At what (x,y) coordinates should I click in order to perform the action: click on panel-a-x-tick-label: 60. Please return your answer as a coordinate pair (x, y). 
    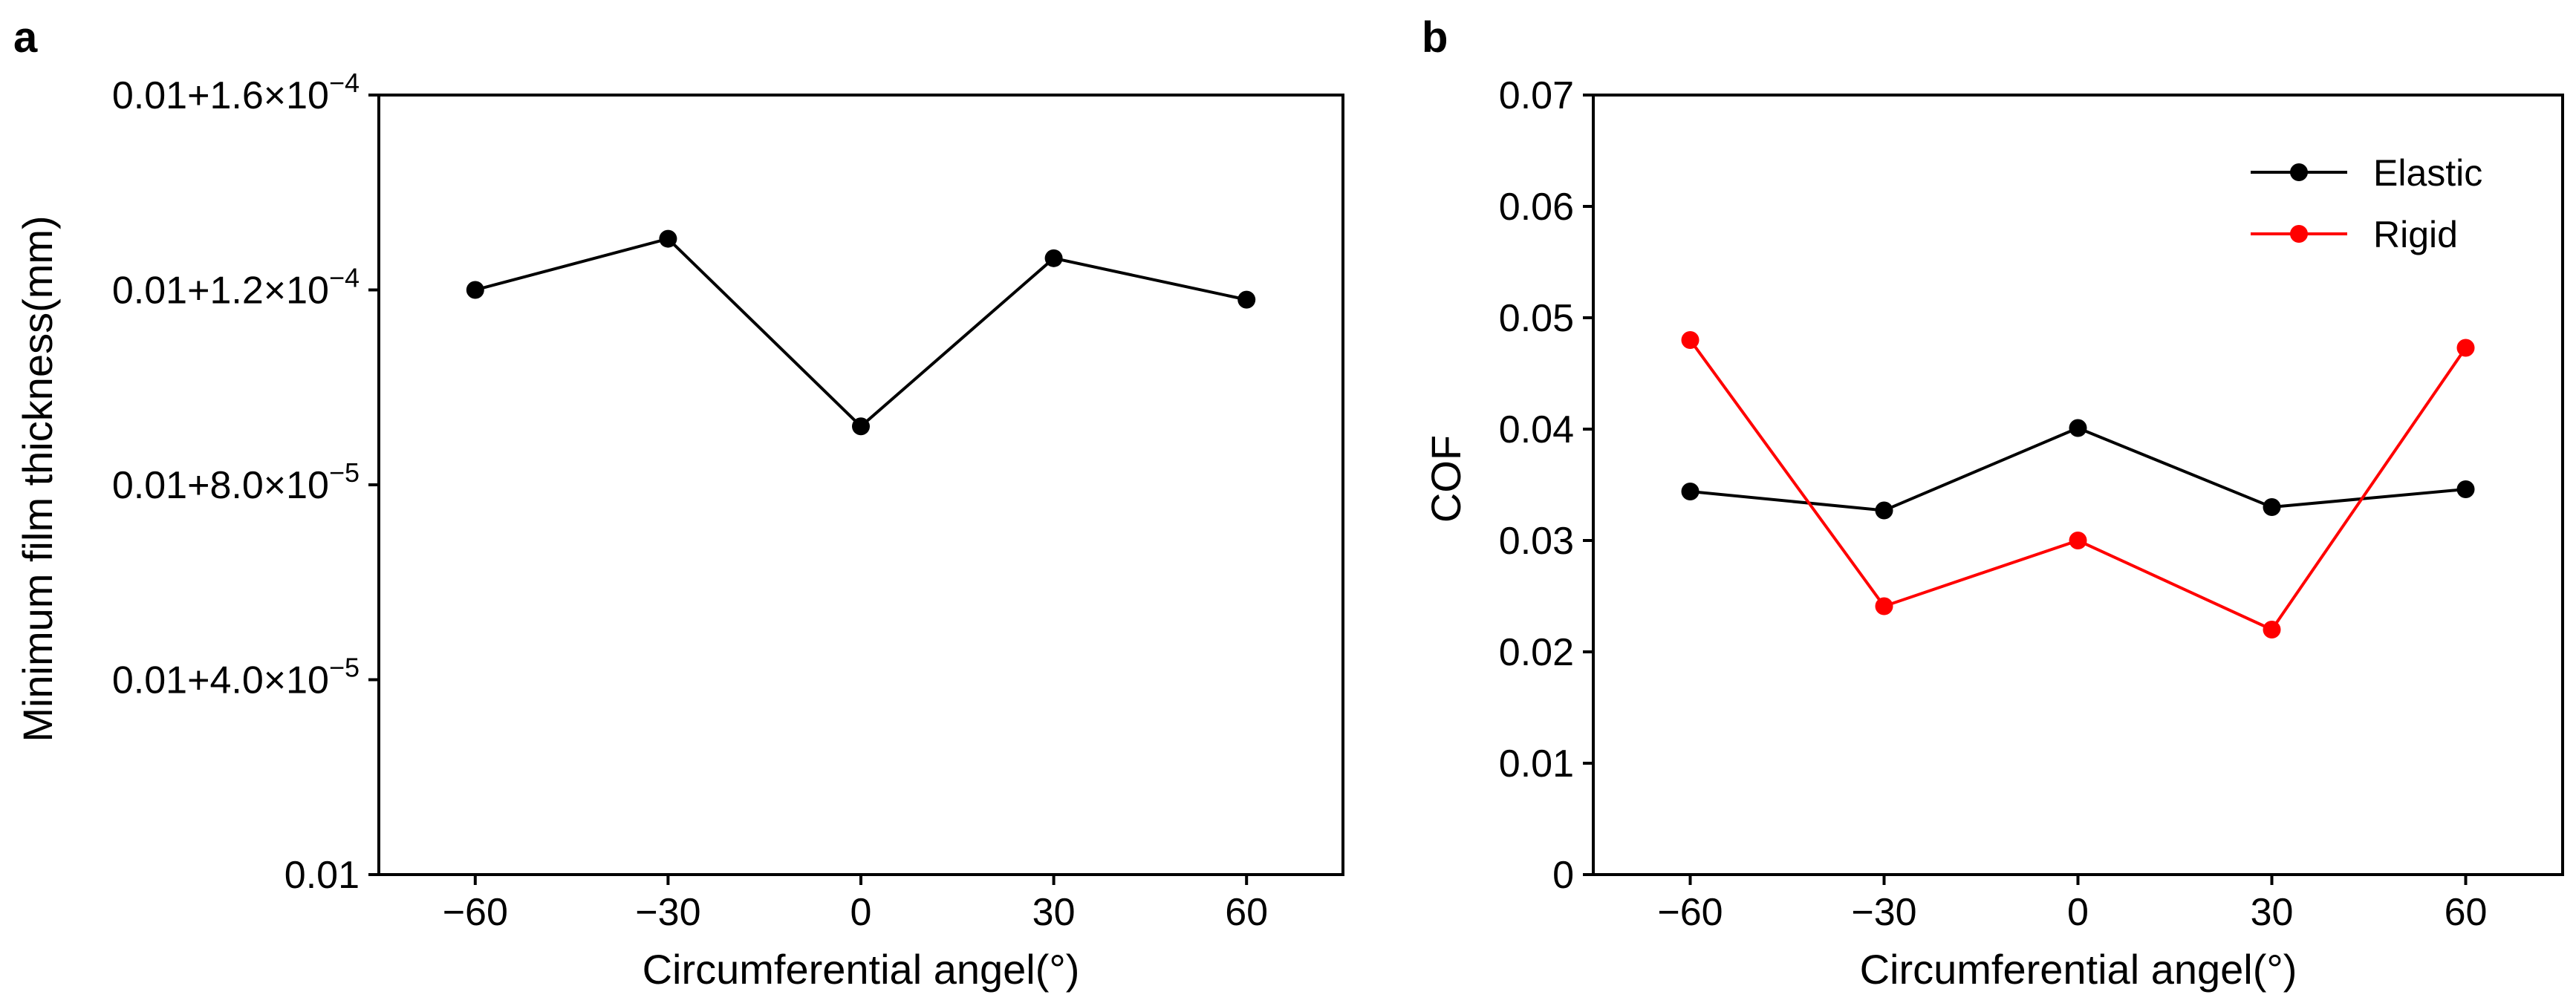
    Looking at the image, I should click on (1246, 913).